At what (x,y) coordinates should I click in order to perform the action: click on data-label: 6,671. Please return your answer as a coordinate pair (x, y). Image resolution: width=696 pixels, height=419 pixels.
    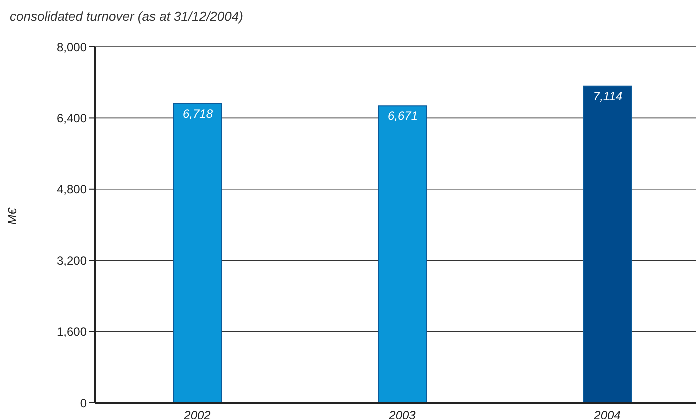
    Looking at the image, I should click on (403, 116).